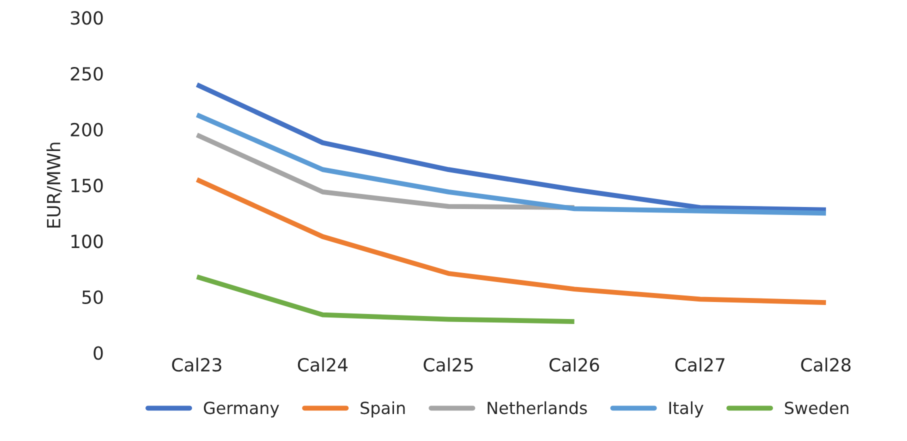 This screenshot has width=907, height=441. I want to click on y-tick-label: 250, so click(86, 73).